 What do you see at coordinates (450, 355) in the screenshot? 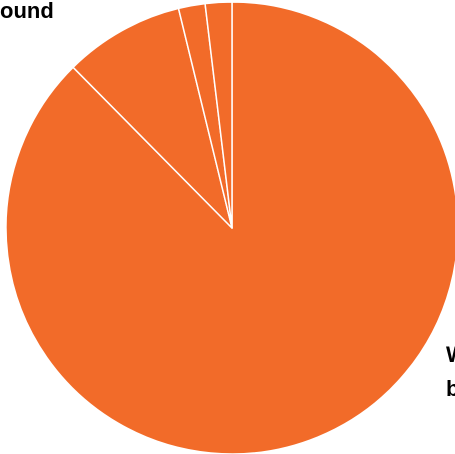
I see `slice-label-right-line1: W` at bounding box center [450, 355].